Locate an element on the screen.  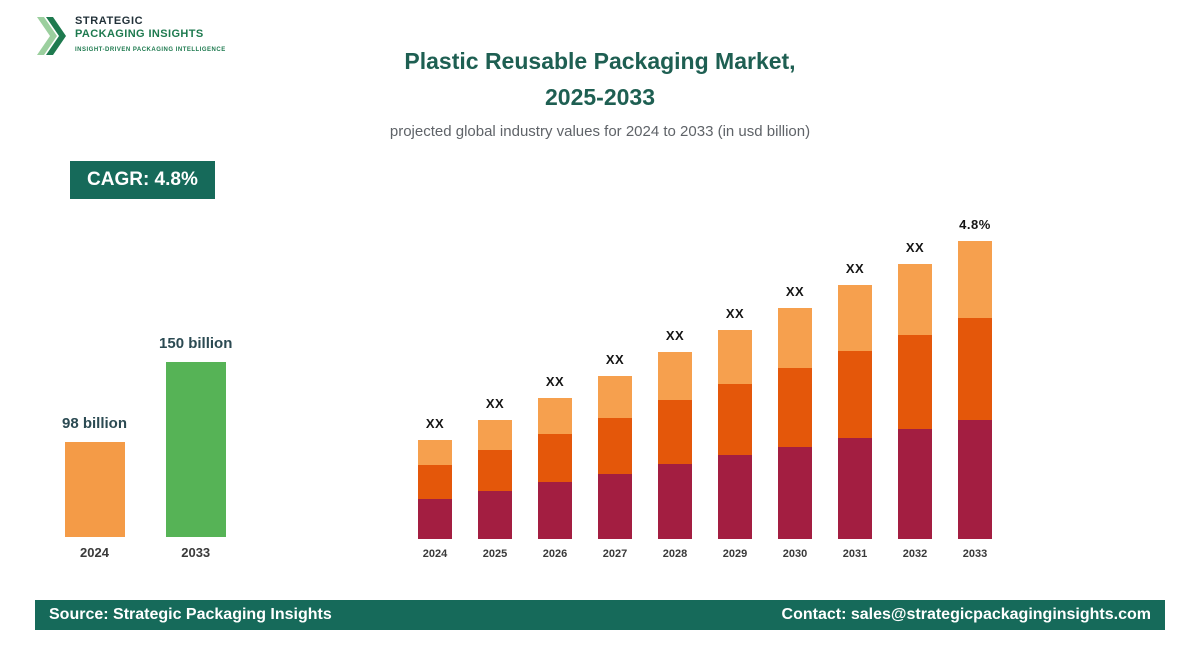
stacked-bar-column: XX 2025 is located at coordinates (495, 478).